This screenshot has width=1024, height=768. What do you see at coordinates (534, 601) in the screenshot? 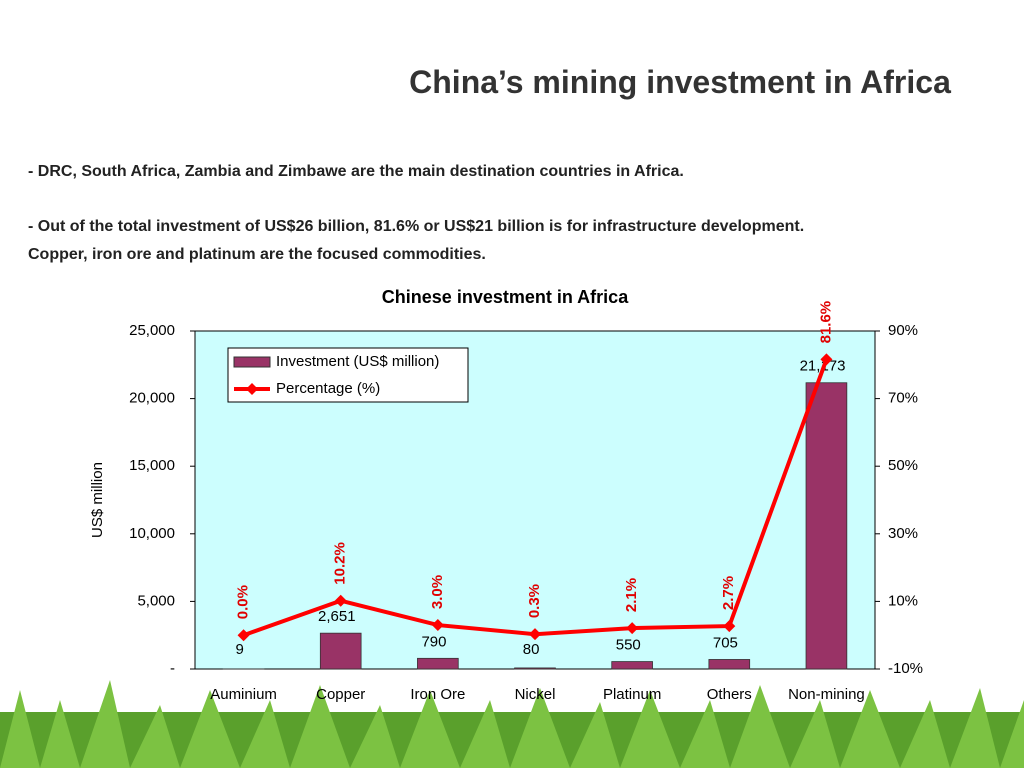
I see `percent-label: 0.3%` at bounding box center [534, 601].